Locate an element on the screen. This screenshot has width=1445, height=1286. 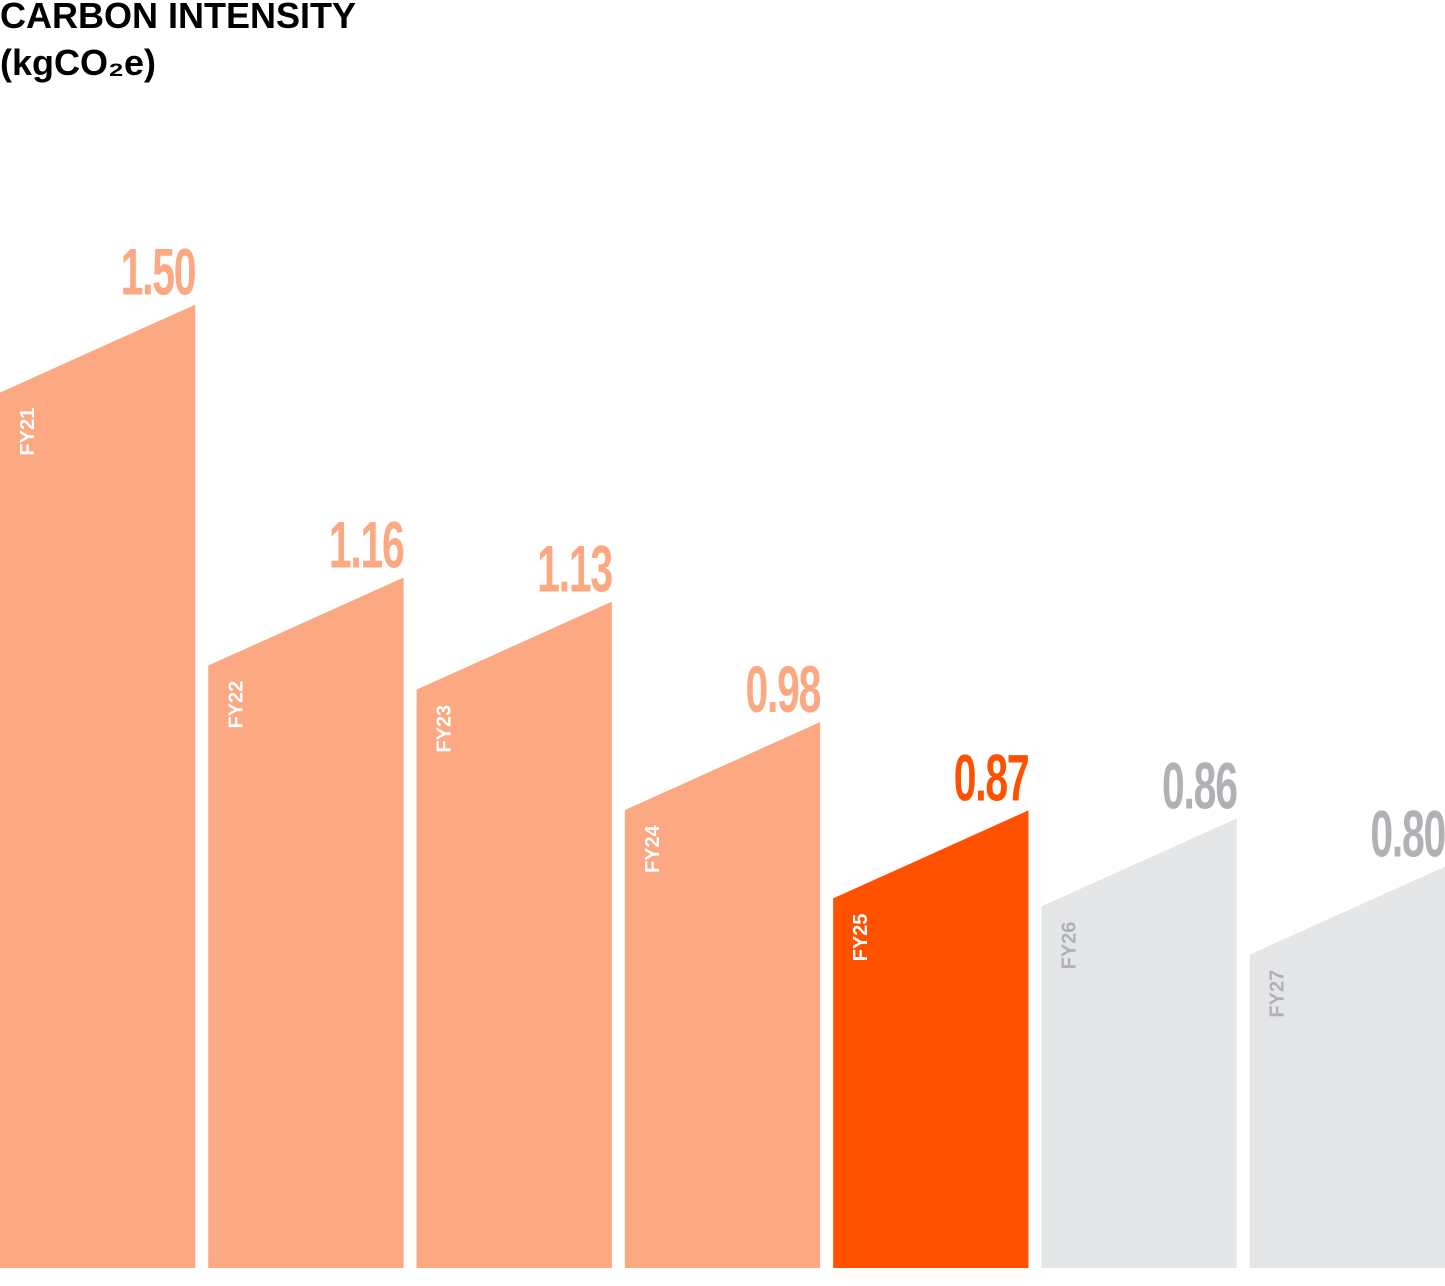
category-label: FY22 is located at coordinates (236, 705).